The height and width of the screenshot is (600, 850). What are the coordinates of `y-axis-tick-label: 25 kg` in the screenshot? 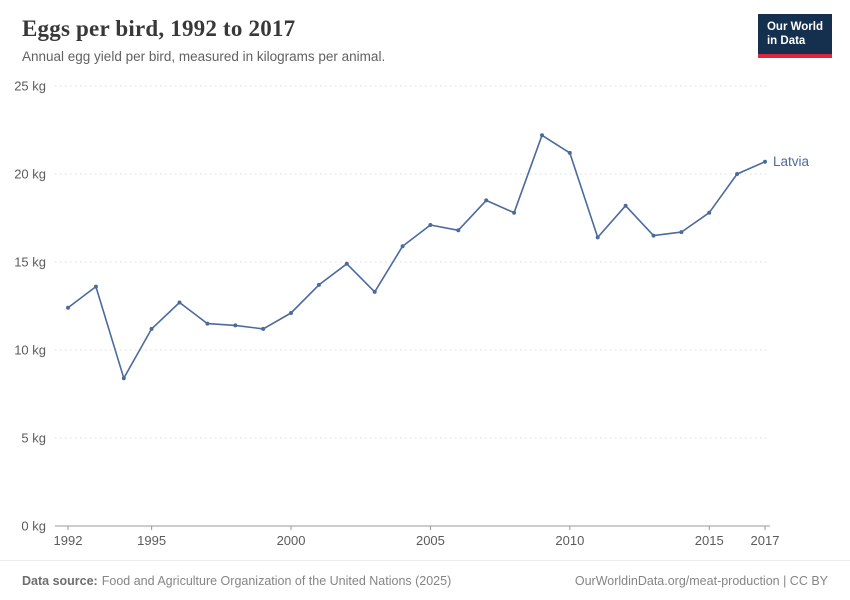 It's located at (30, 86).